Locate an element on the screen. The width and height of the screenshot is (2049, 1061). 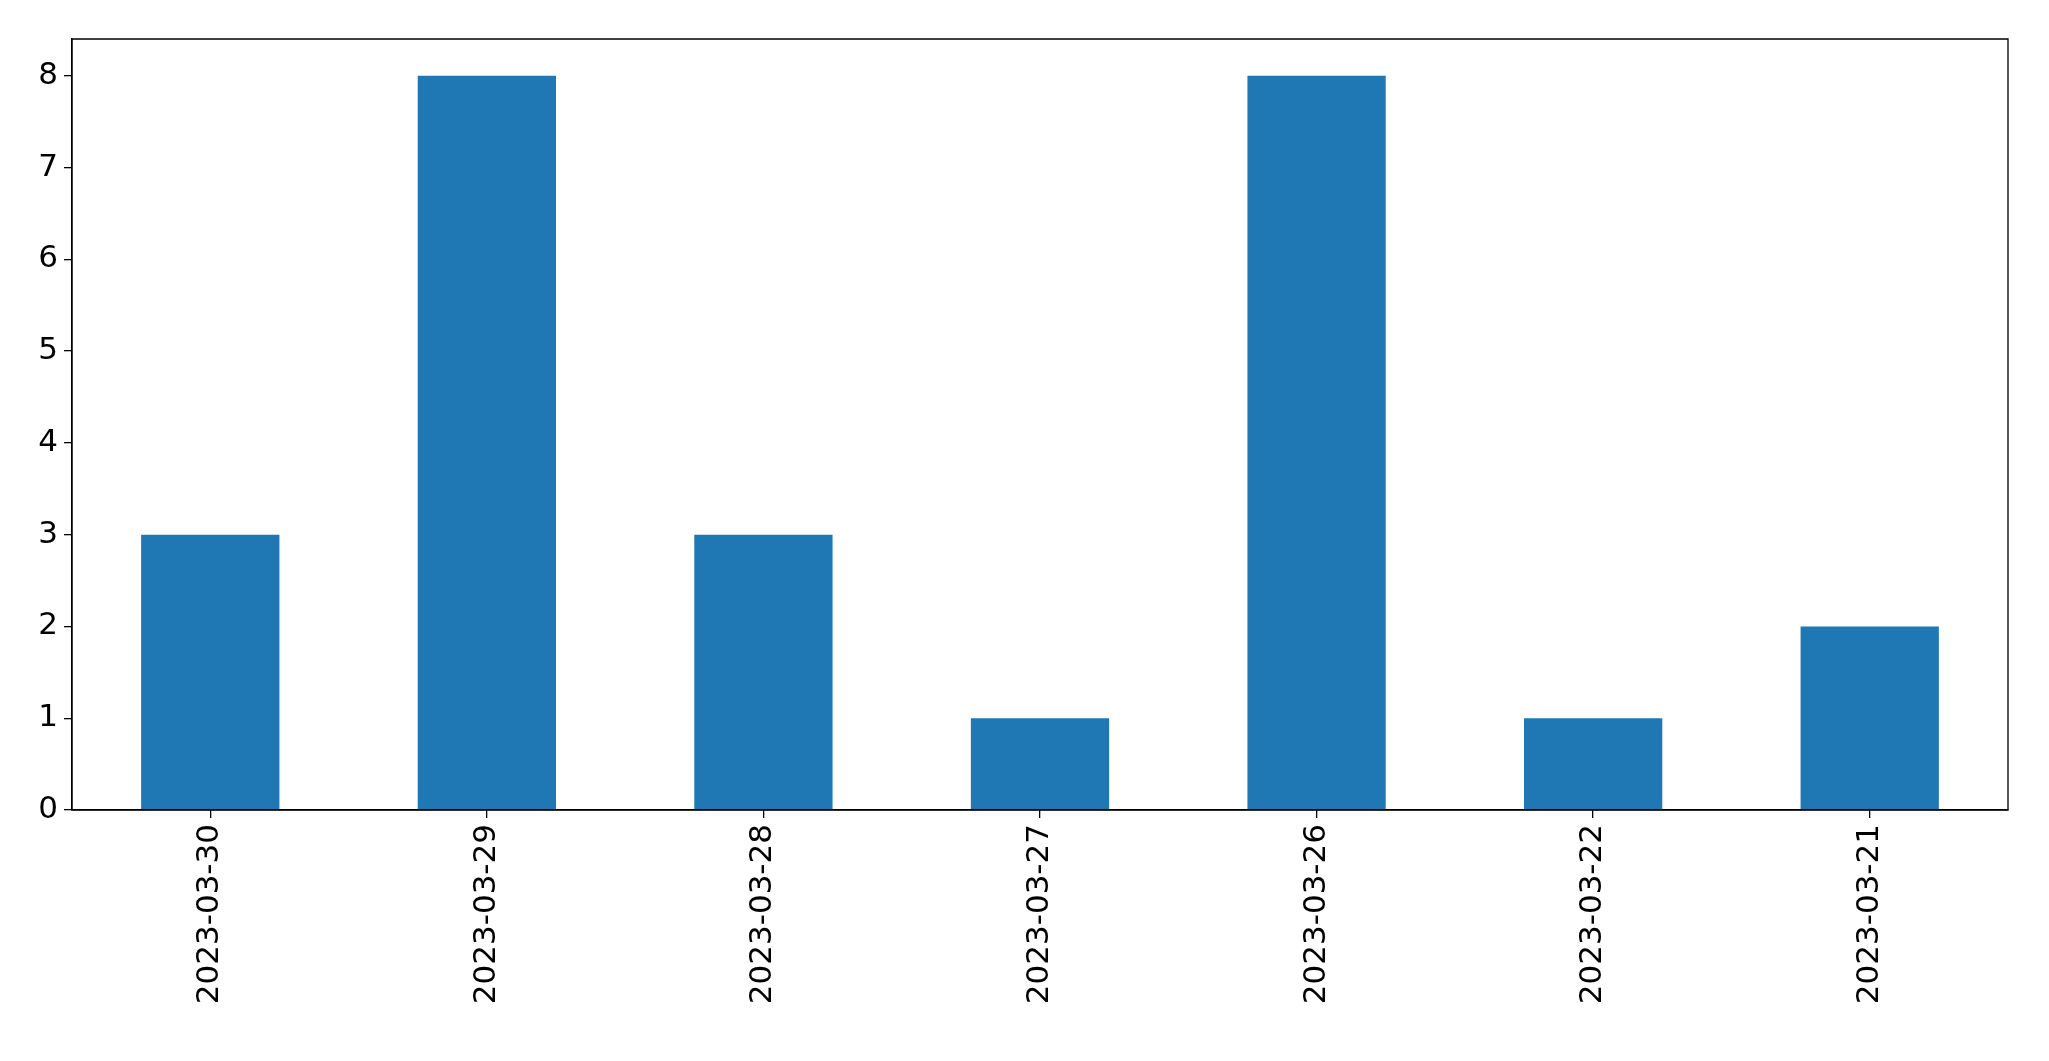
y-tick-label: 5 is located at coordinates (48, 348).